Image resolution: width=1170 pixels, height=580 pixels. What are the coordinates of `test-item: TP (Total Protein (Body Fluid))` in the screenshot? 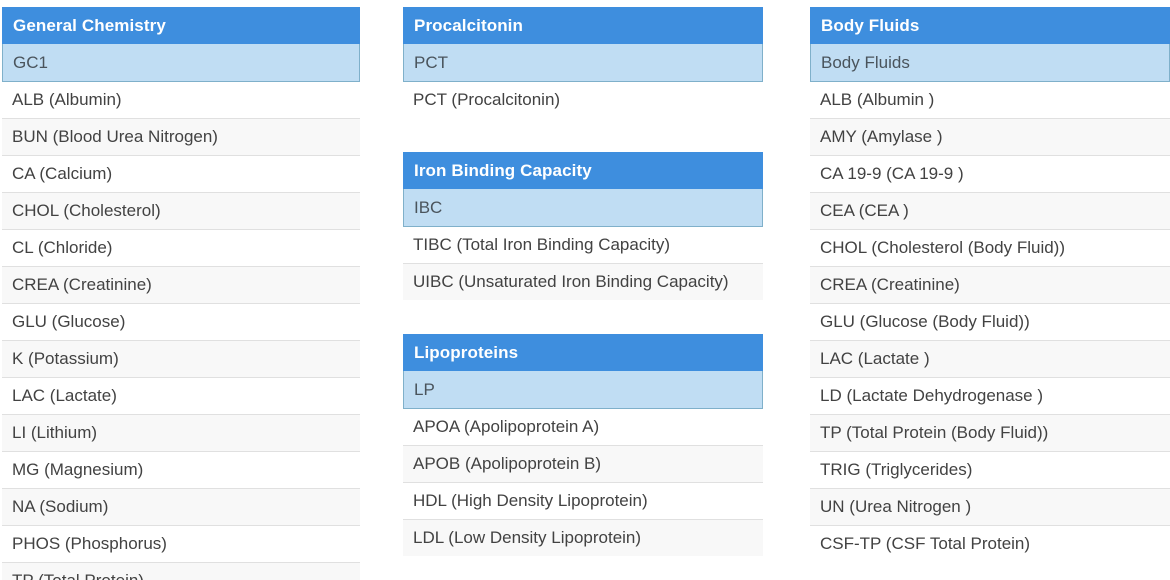 It's located at (990, 433).